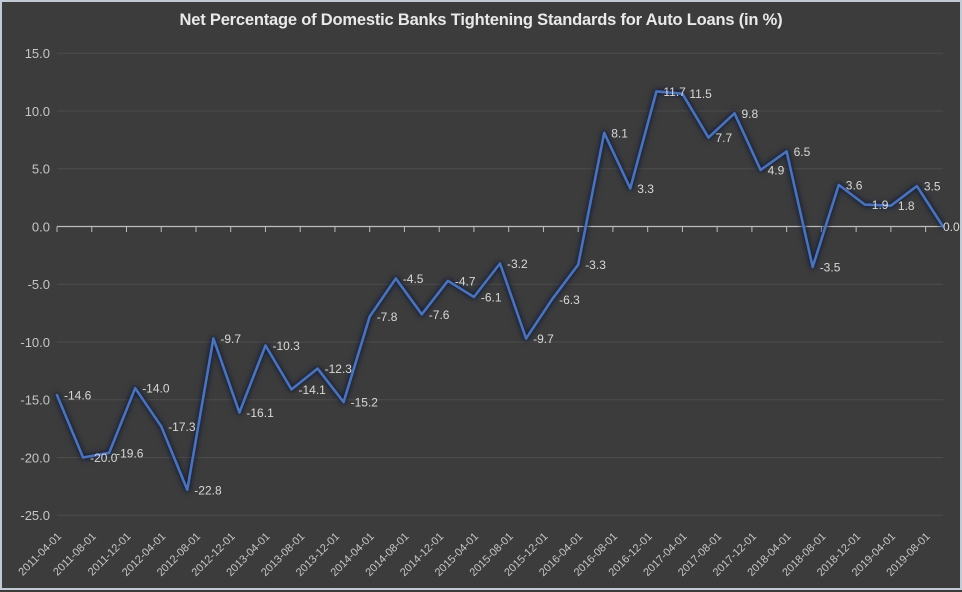 Image resolution: width=962 pixels, height=592 pixels. Describe the element at coordinates (35, 457) in the screenshot. I see `y-axis-tick-label: -20.0` at that location.